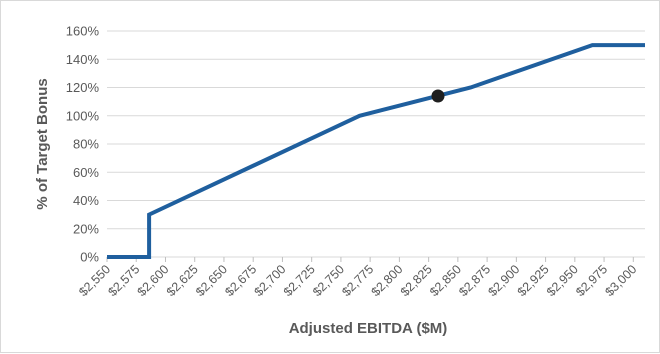 Image resolution: width=660 pixels, height=354 pixels. Describe the element at coordinates (504, 280) in the screenshot. I see `x-tick-label: $2,900` at that location.